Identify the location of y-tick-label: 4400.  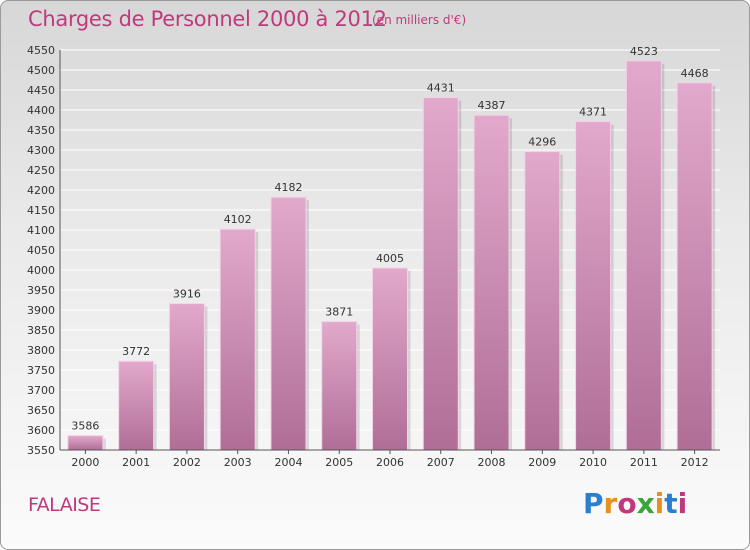
(41, 110).